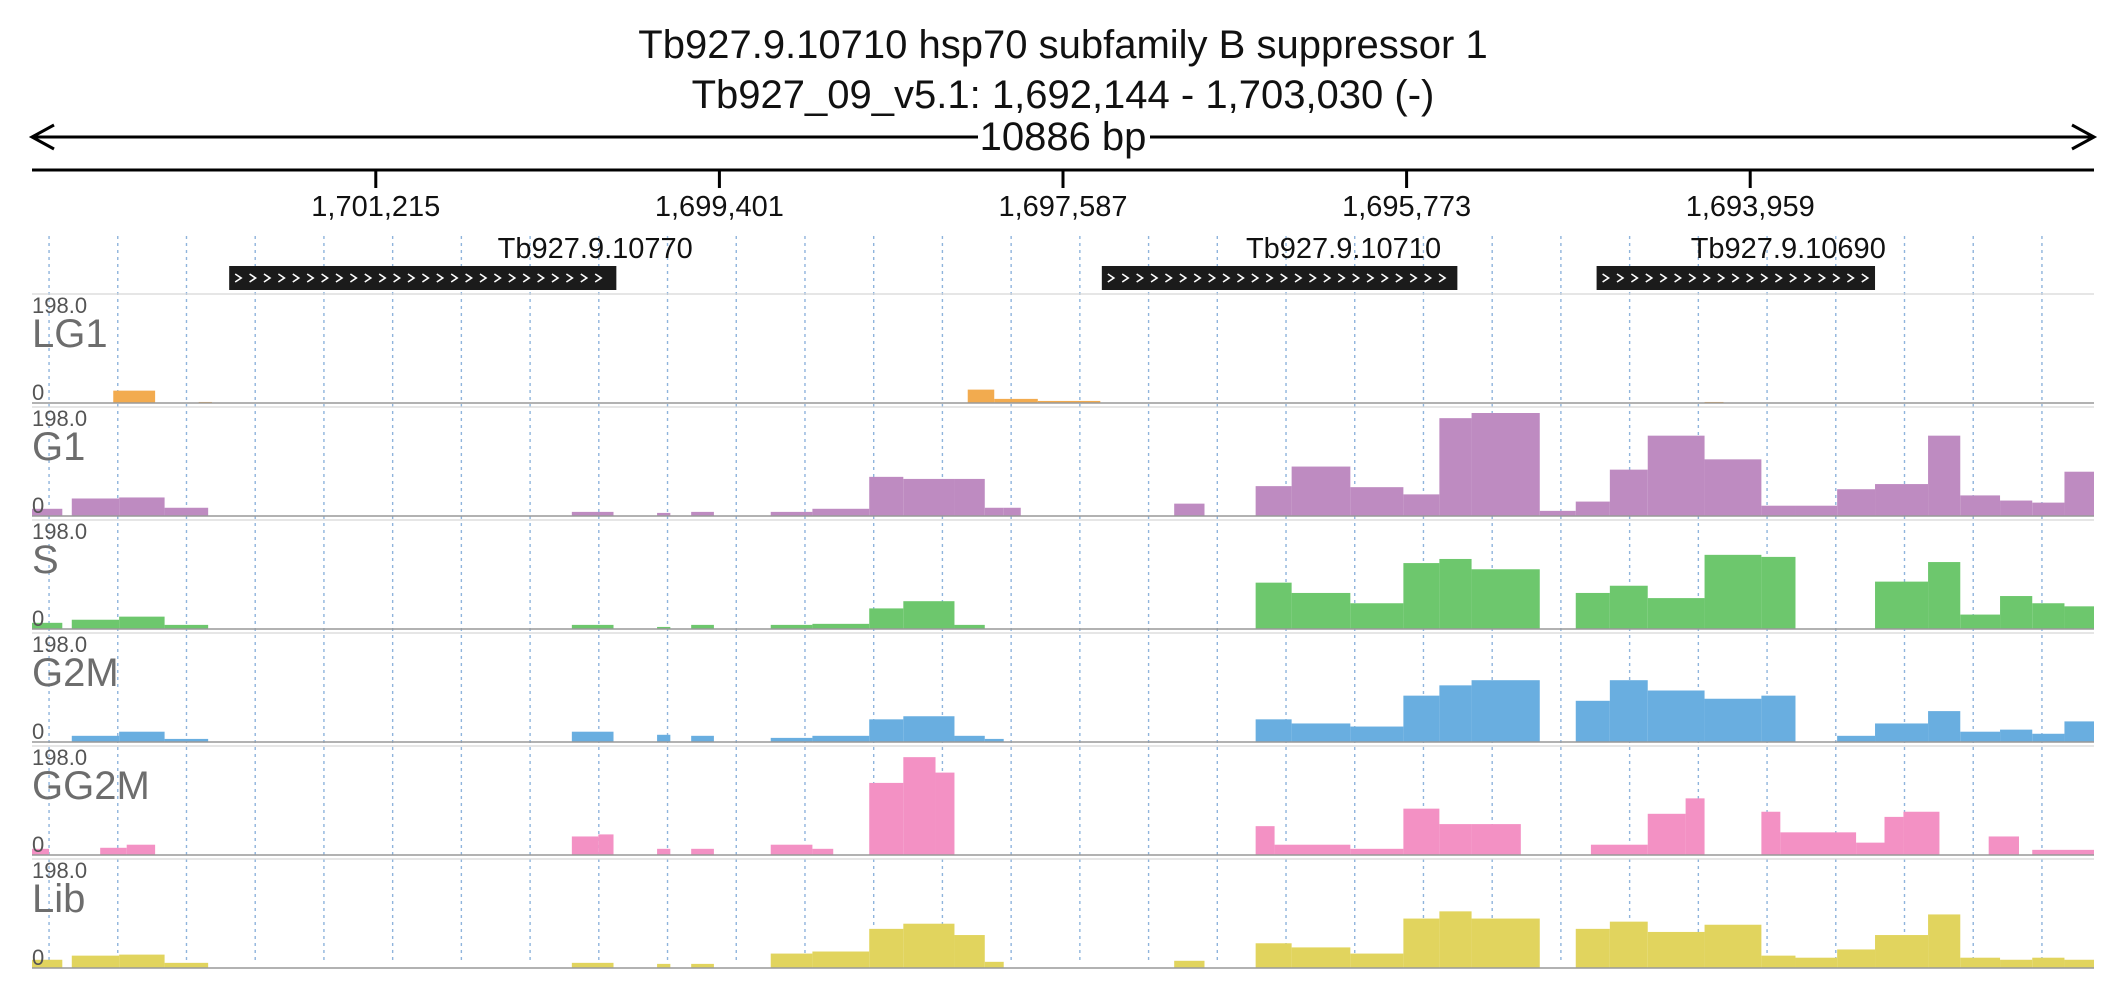 This screenshot has height=1000, width=2126. Describe the element at coordinates (59, 531) in the screenshot. I see `track-max-label: 198.0` at that location.